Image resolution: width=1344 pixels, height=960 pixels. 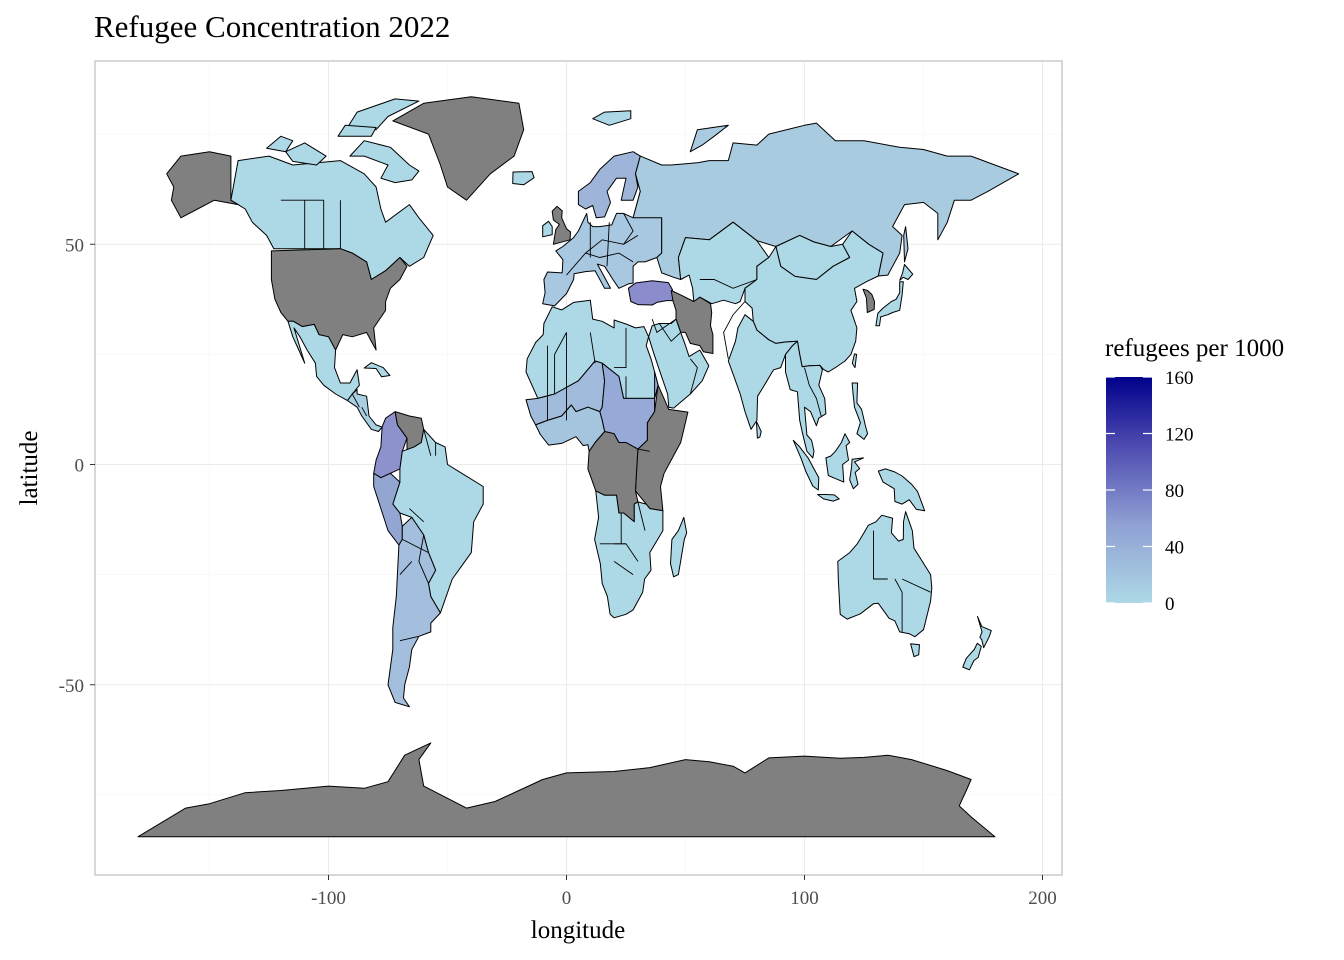 What do you see at coordinates (972, 656) in the screenshot?
I see `region-new-zealand-south` at bounding box center [972, 656].